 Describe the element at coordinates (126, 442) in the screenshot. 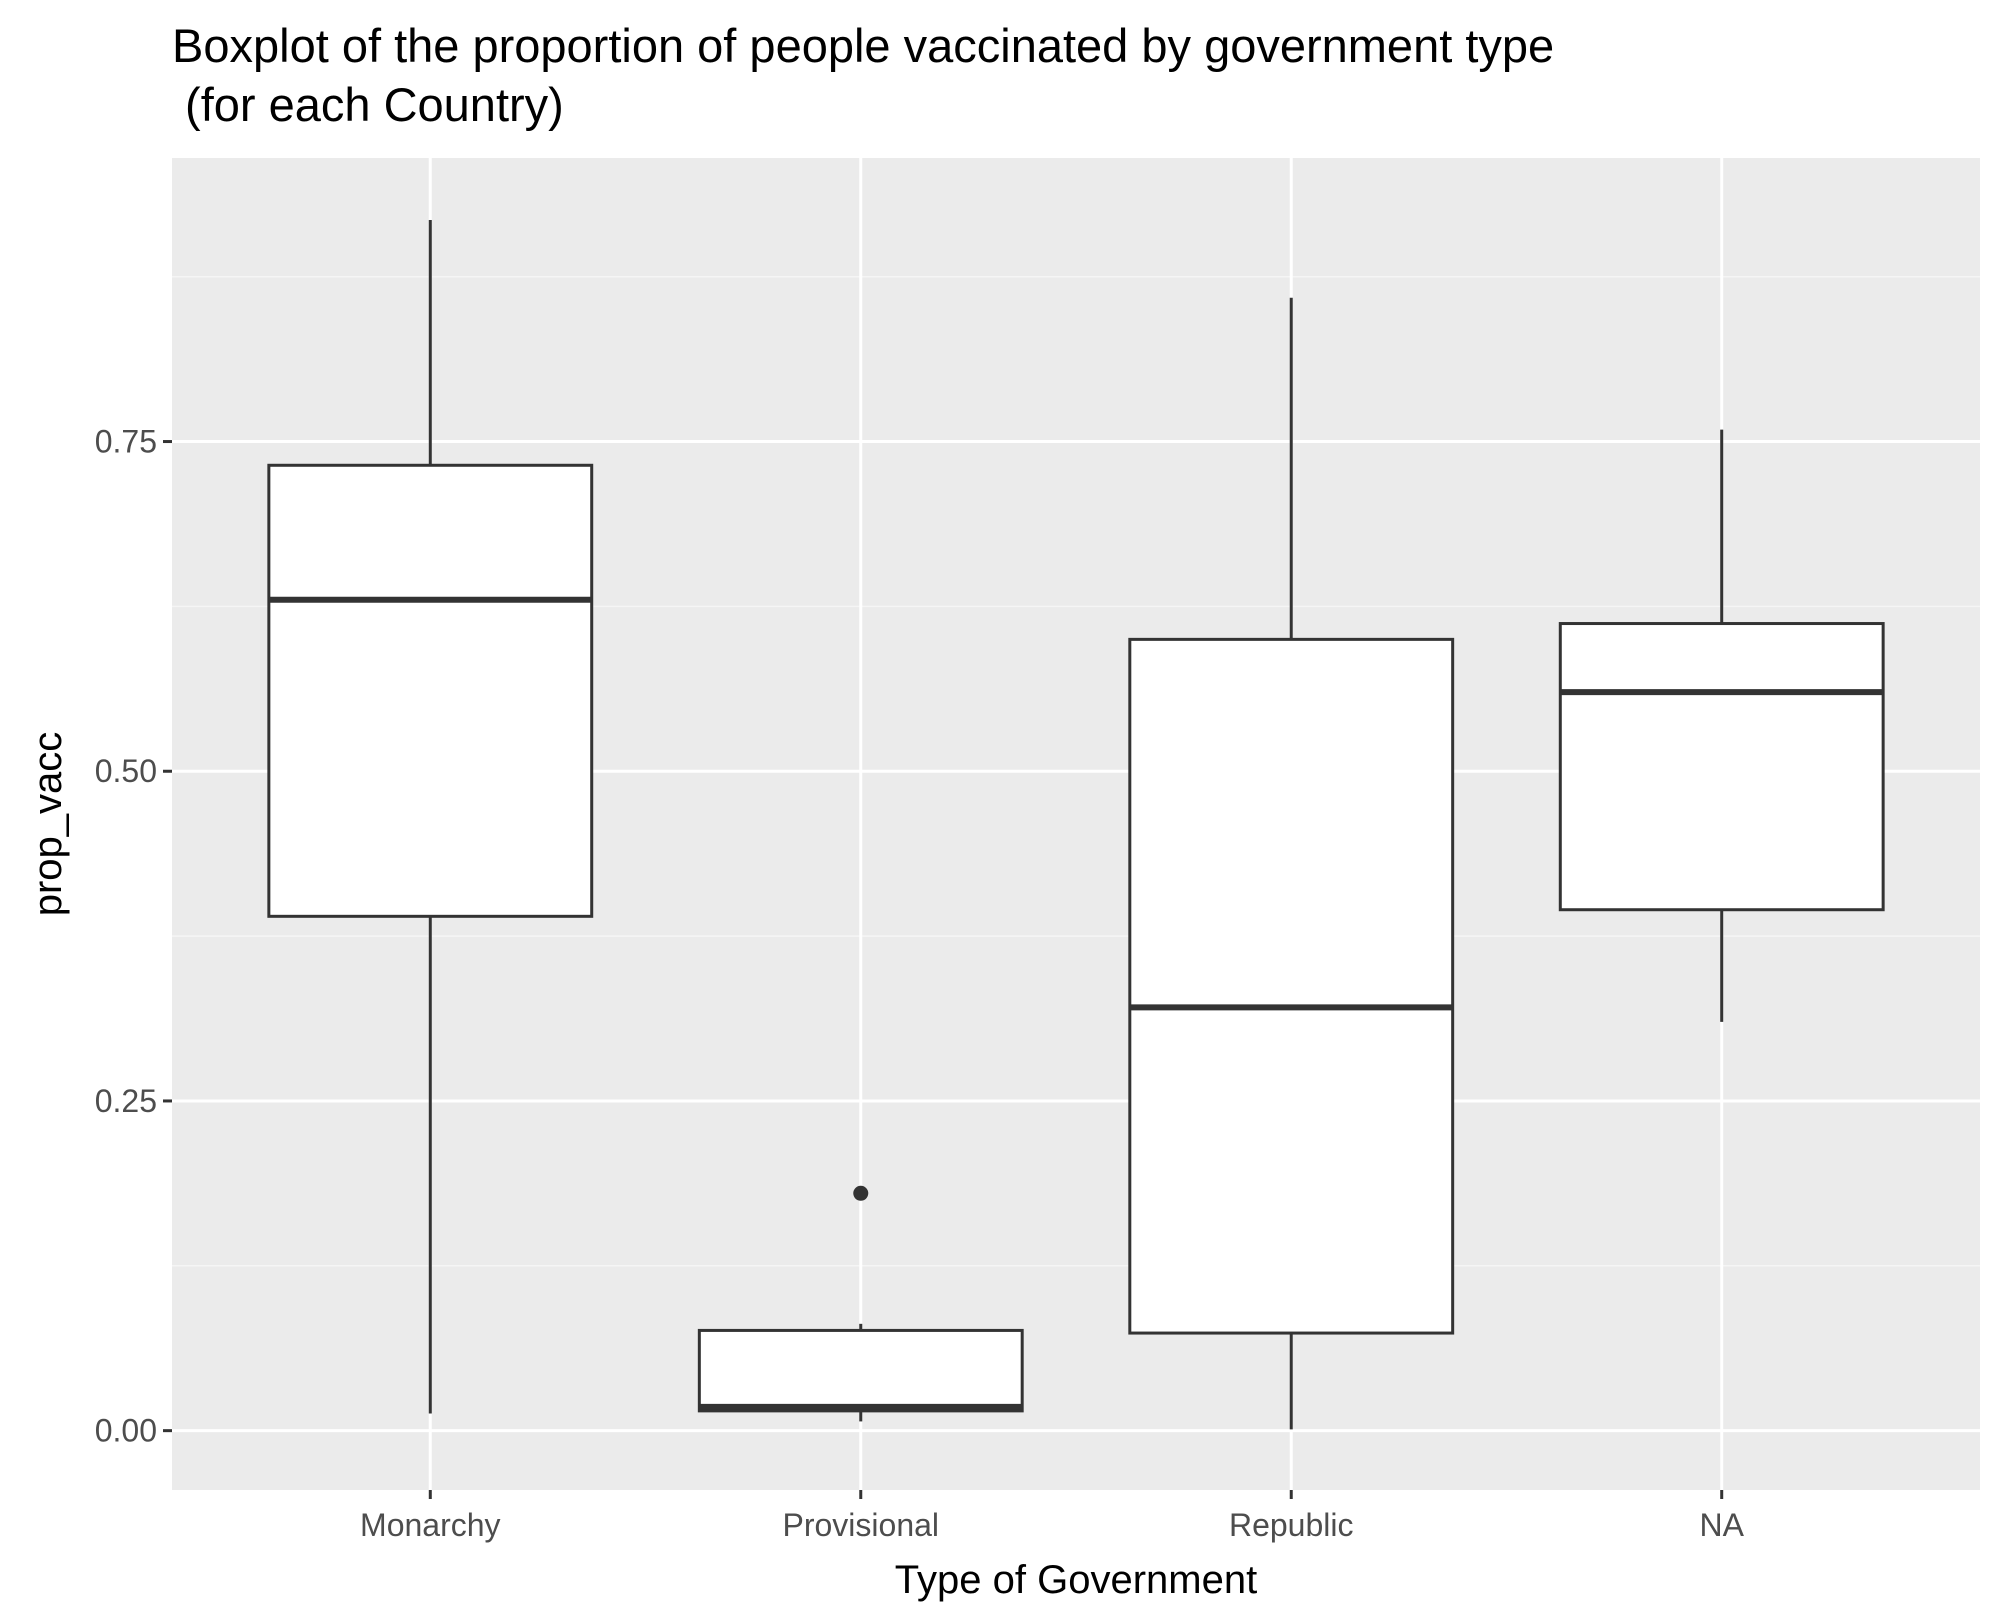

I see `y-tick-label: 0.75` at that location.